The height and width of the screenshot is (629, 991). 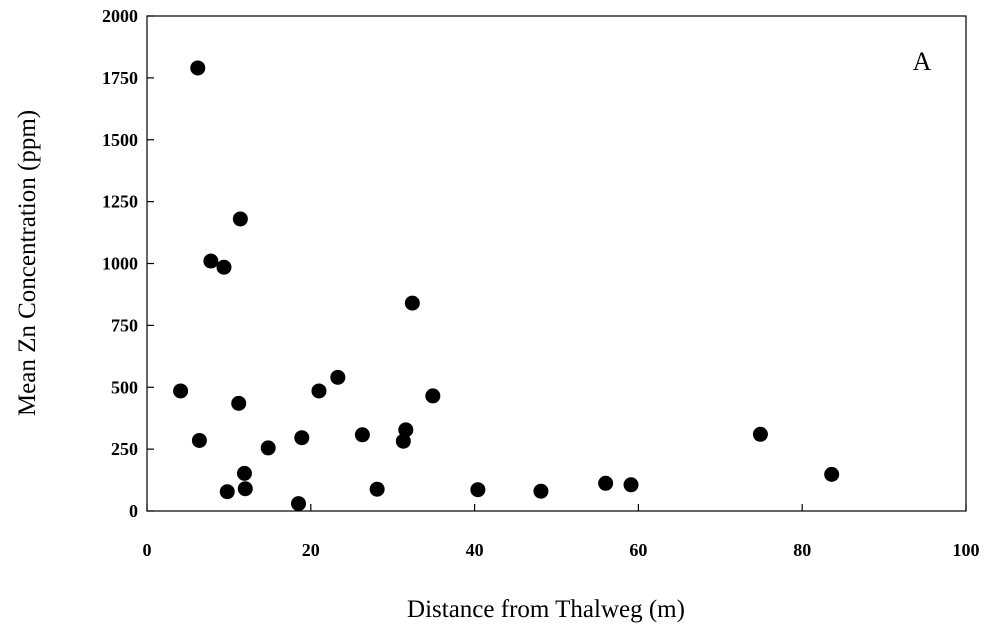 I want to click on x-tick-label: 80, so click(x=802, y=550).